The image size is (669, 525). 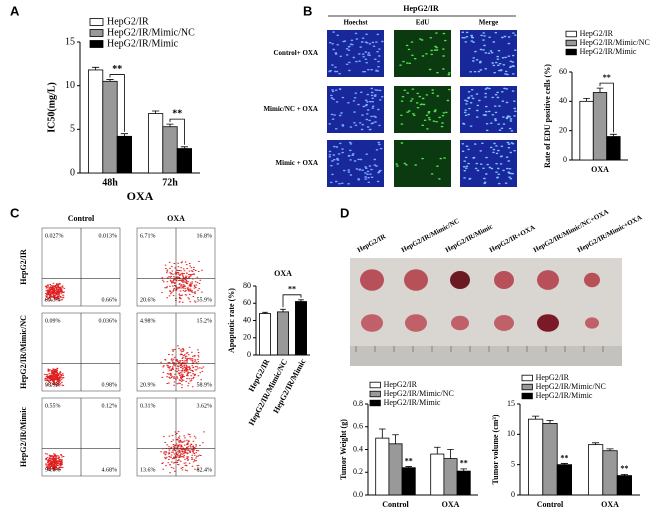 I want to click on y-tick-label: 40, so click(x=563, y=100).